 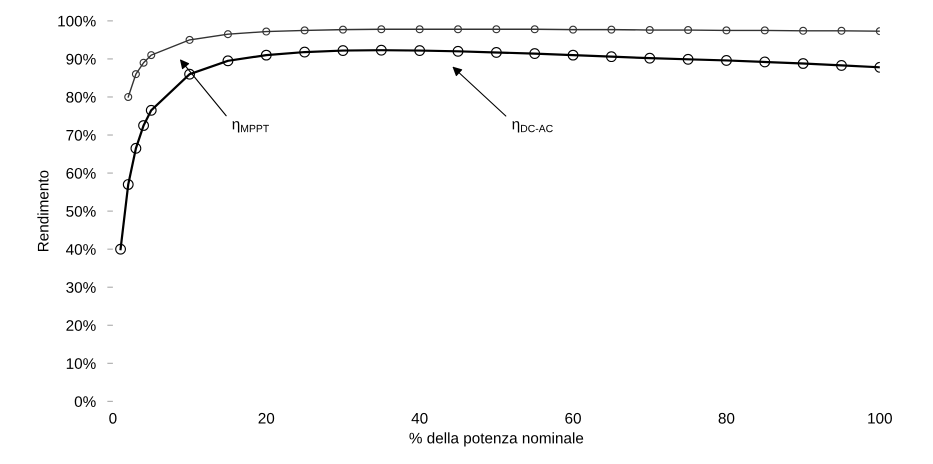 What do you see at coordinates (43, 211) in the screenshot?
I see `y-axis-title: Rendimento` at bounding box center [43, 211].